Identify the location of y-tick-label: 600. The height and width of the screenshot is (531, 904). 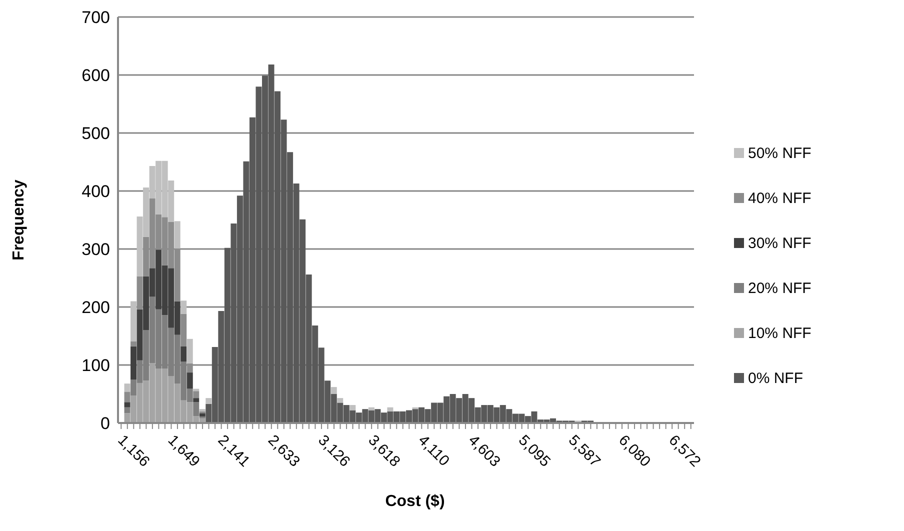
(96, 76).